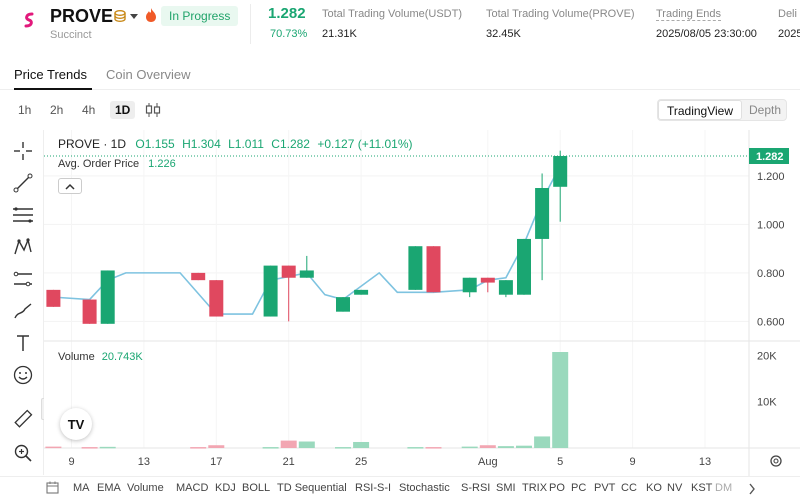 The image size is (800, 504). What do you see at coordinates (134, 16) in the screenshot?
I see `chevron-down-icon` at bounding box center [134, 16].